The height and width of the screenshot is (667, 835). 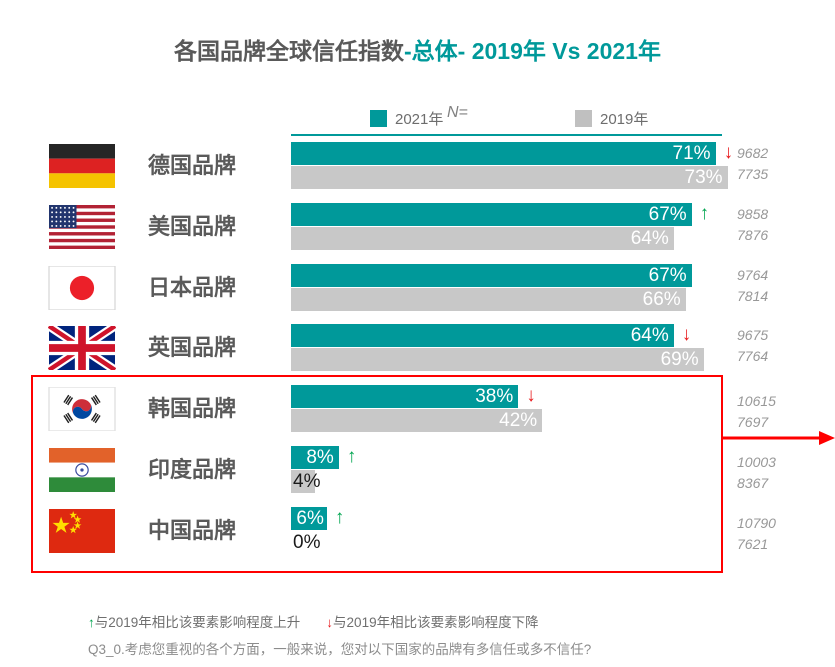 I want to click on sample-size-values: 10615 7697, so click(x=756, y=412).